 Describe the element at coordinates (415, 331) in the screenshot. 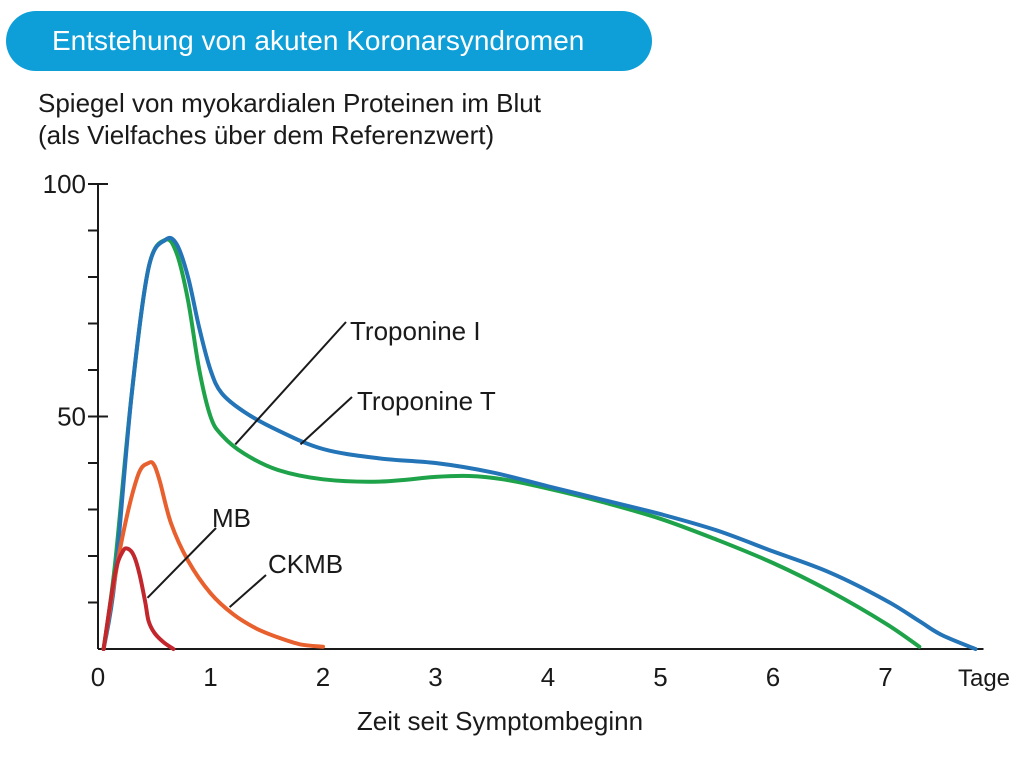

I see `annotation-label: Troponine I` at that location.